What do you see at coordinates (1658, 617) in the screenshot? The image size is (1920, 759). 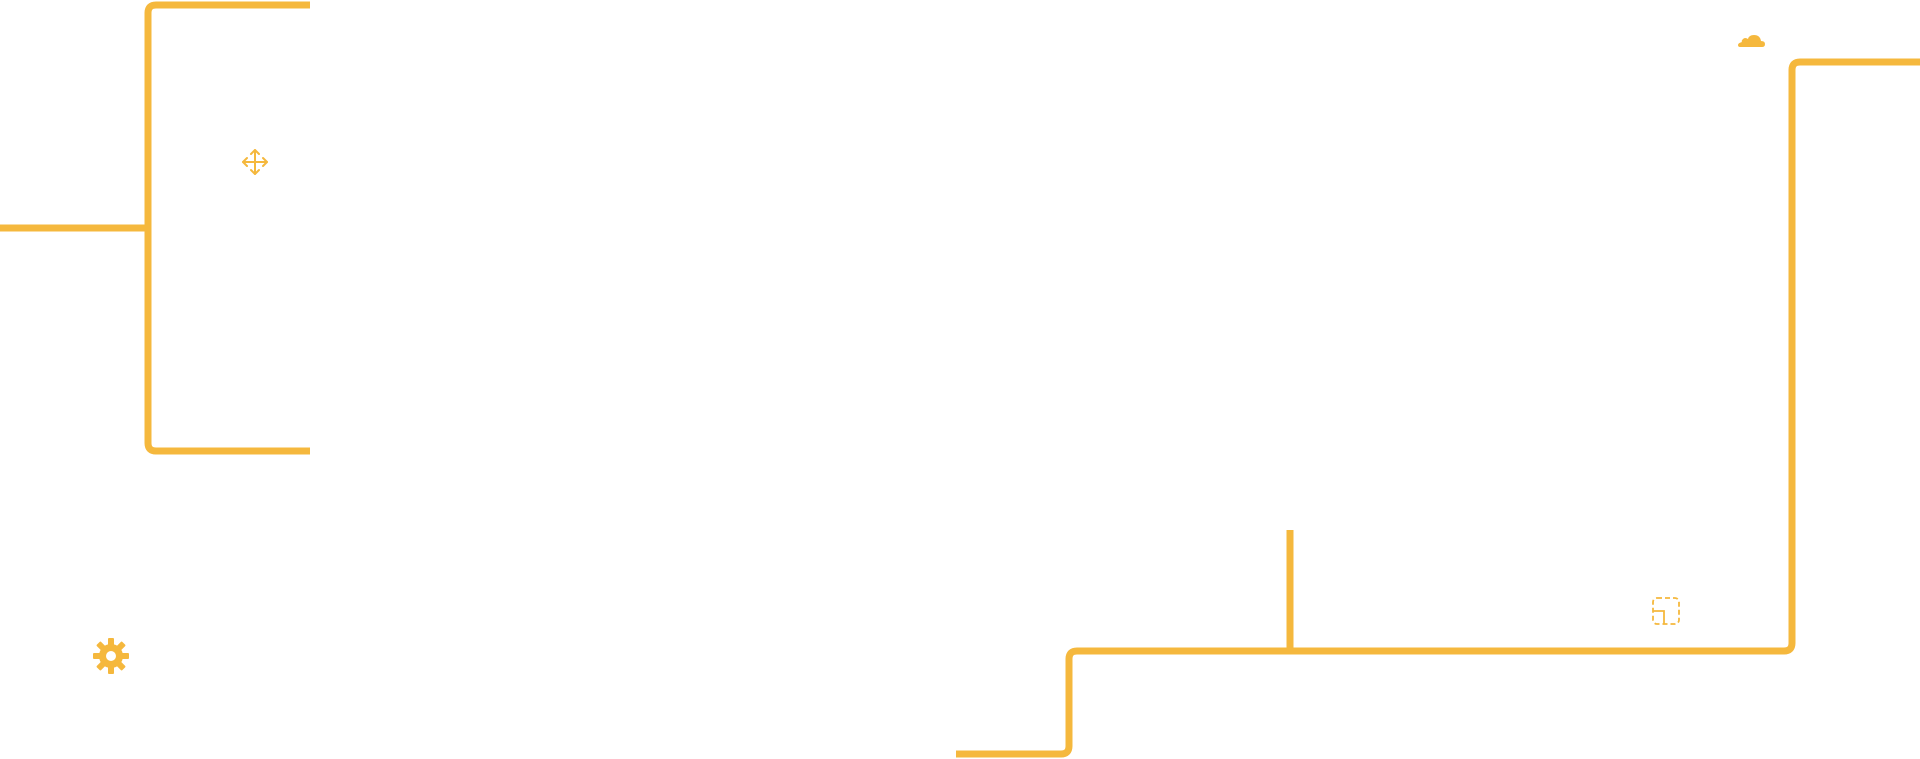 I see `select-area-icon-corner` at bounding box center [1658, 617].